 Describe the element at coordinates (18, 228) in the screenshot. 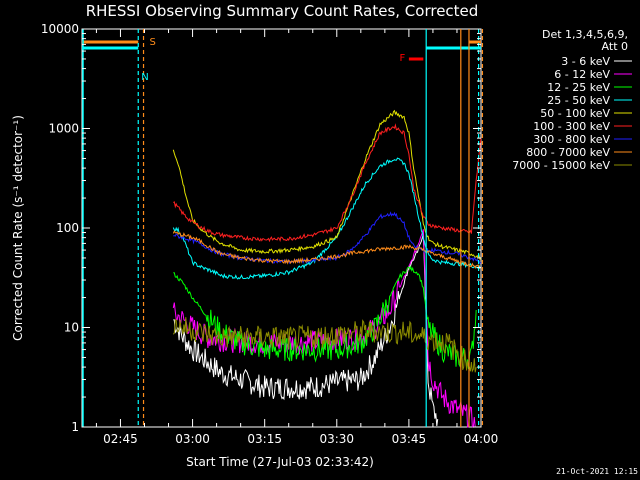

I see `y-axis-label: Corrected Count Rate (s⁻¹ detector⁻¹)` at that location.